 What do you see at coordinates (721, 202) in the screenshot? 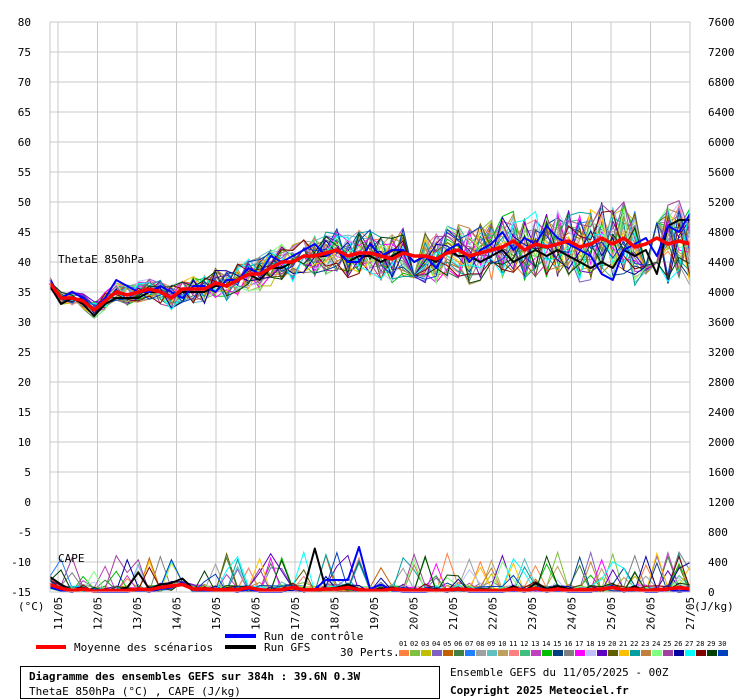
I see `right-tick-label: 5200` at bounding box center [721, 202].